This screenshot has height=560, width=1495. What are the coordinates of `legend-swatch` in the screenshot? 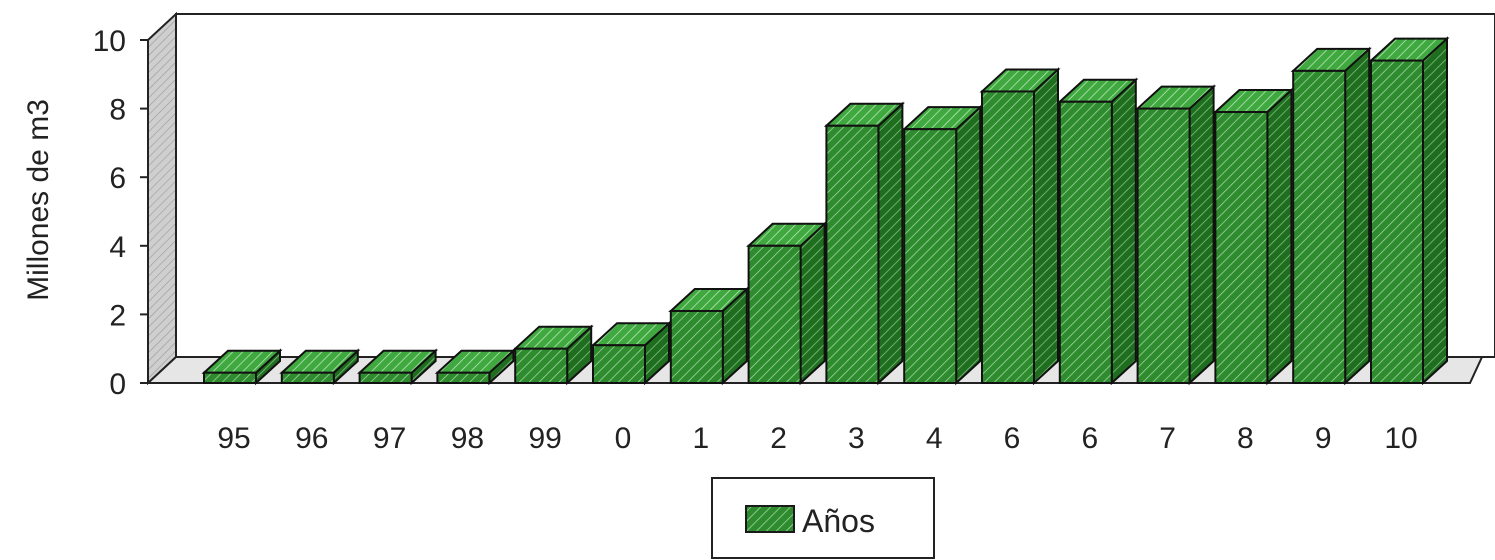 It's located at (770, 519).